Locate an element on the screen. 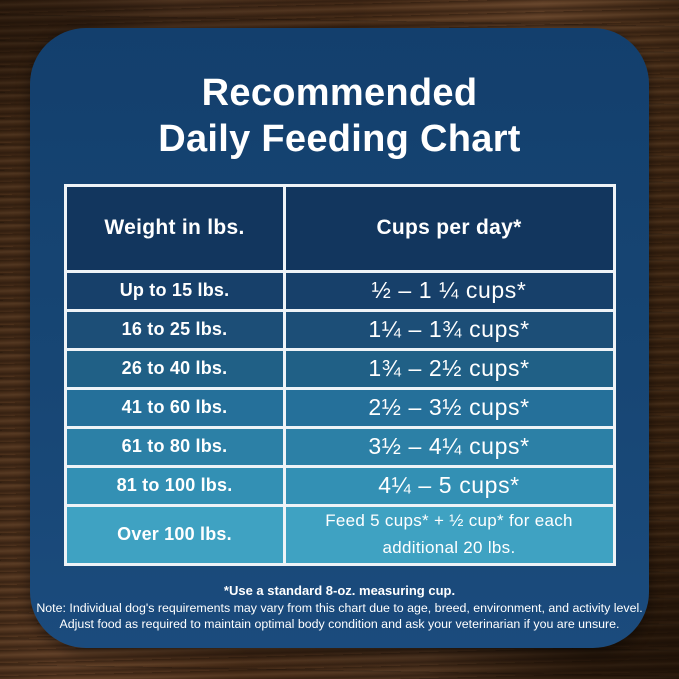  table-row-cups: 1¼ – 1¾ cups* is located at coordinates (449, 329).